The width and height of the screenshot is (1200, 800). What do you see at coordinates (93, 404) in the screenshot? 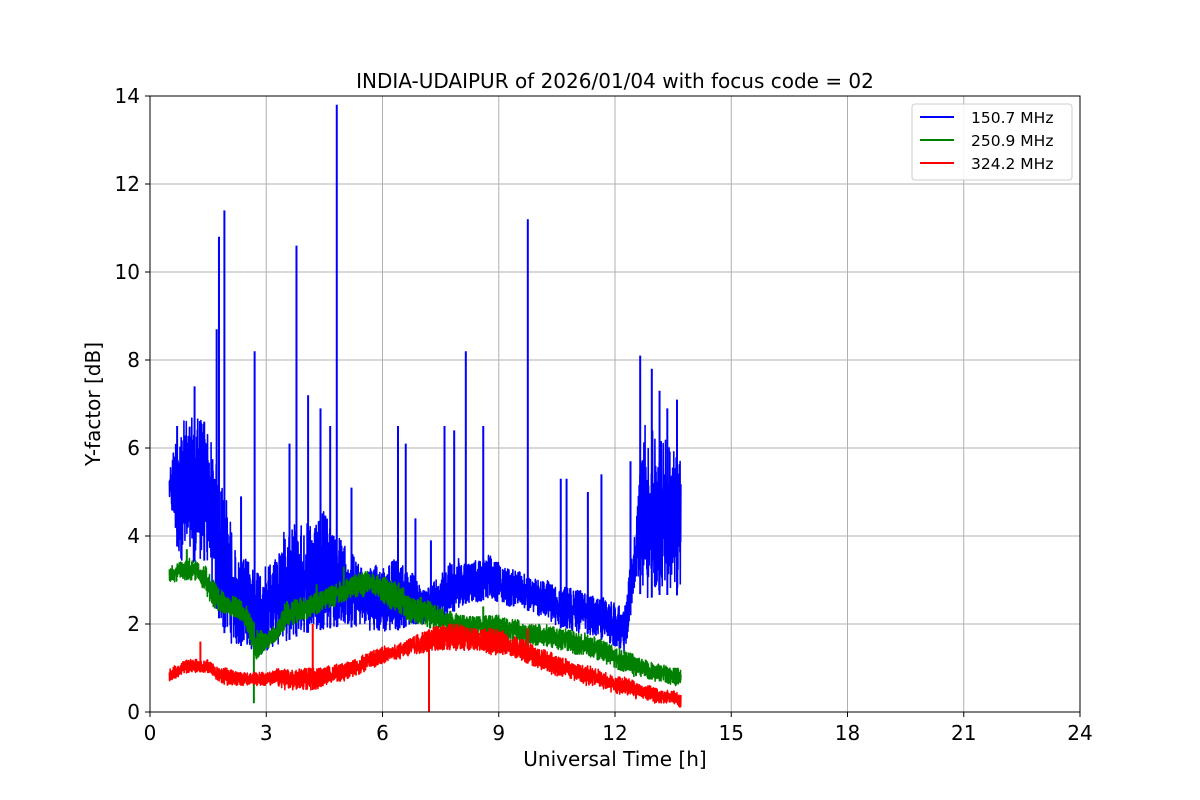
I see `y-axis-label: Y-factor [dB]` at bounding box center [93, 404].